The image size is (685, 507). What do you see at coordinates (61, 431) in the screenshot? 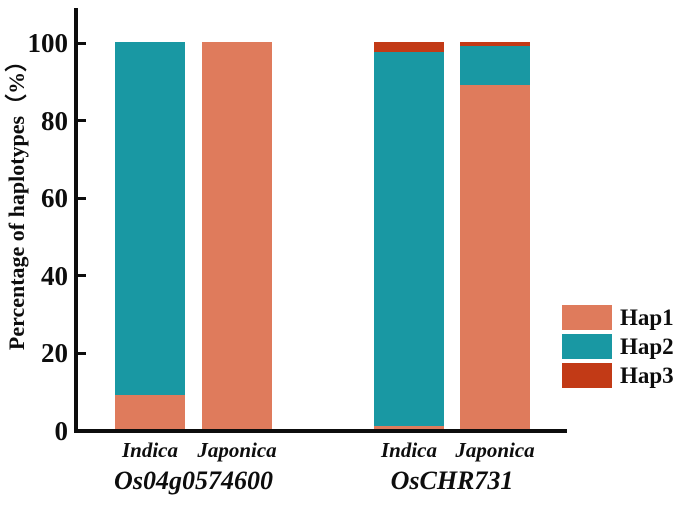
I see `y-tick-label: 0` at bounding box center [61, 431].